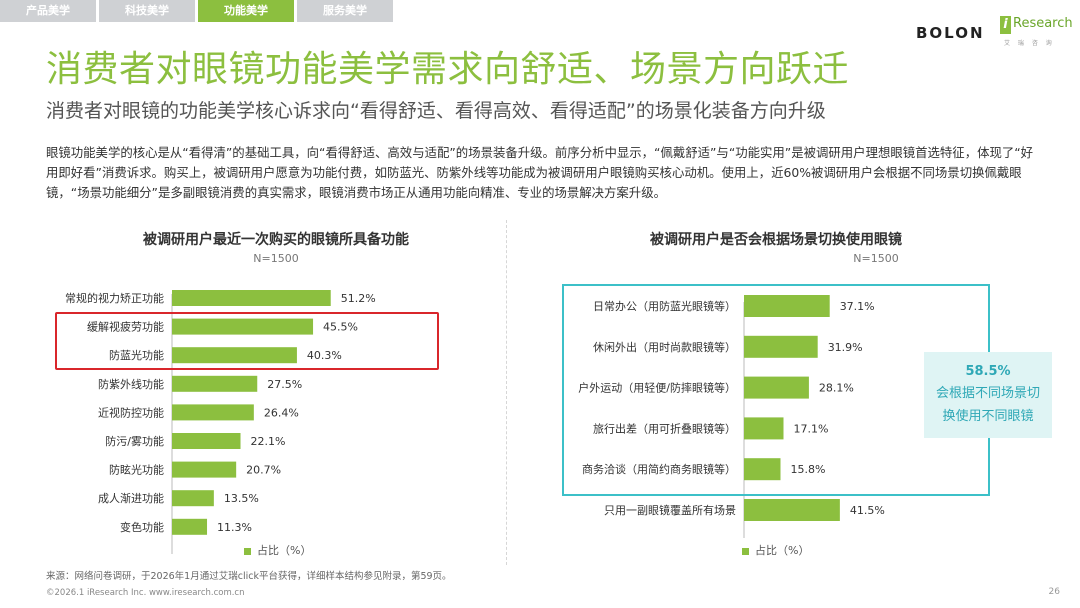  I want to click on callout-box: 58.5% 会根据不同场景切换使用不同眼镜, so click(988, 395).